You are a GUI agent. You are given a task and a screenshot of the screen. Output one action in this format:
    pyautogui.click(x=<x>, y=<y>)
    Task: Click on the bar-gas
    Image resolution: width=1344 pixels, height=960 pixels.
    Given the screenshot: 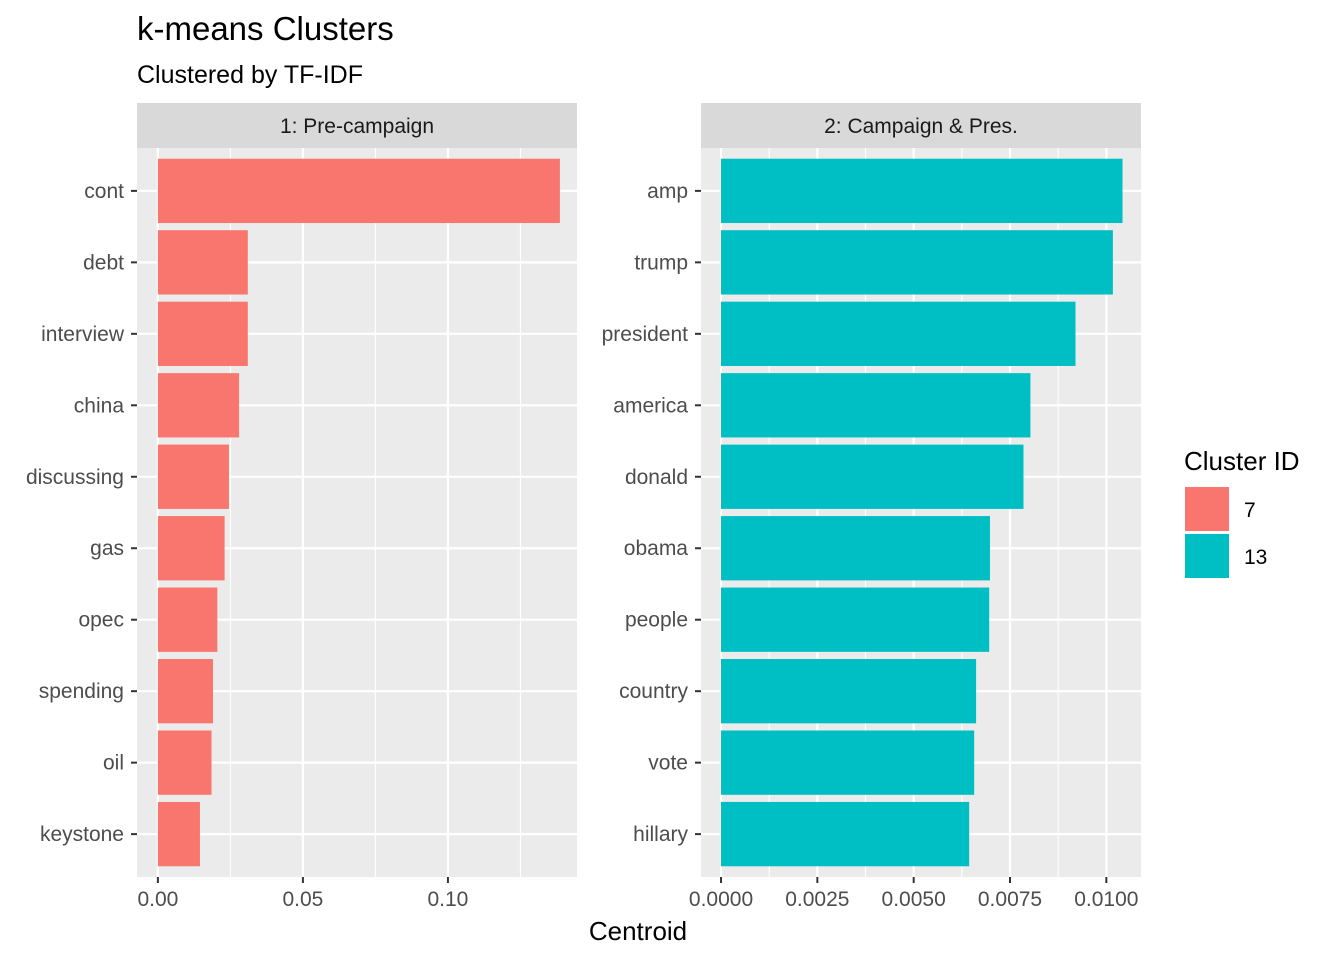 What is the action you would take?
    pyautogui.click(x=191, y=548)
    